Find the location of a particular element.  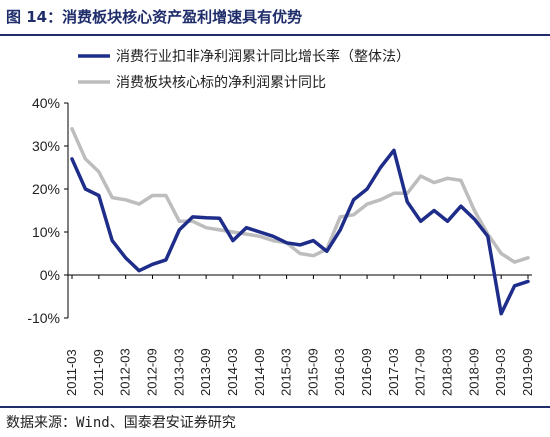

y-tick-label: -10% is located at coordinates (43, 318).